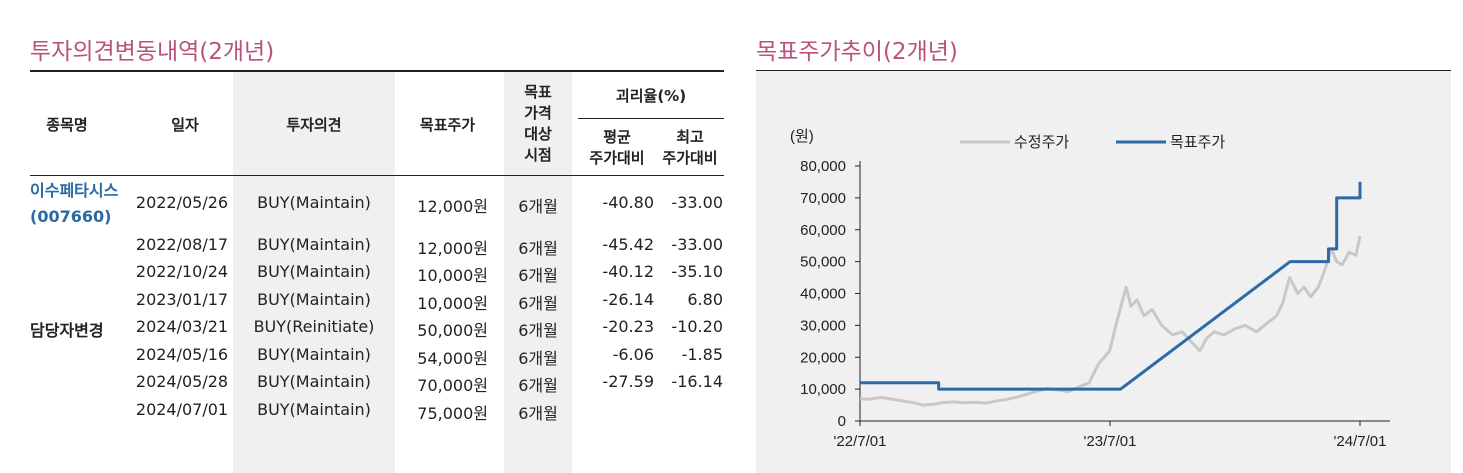  I want to click on cell-date: 2022/05/26, so click(182, 202).